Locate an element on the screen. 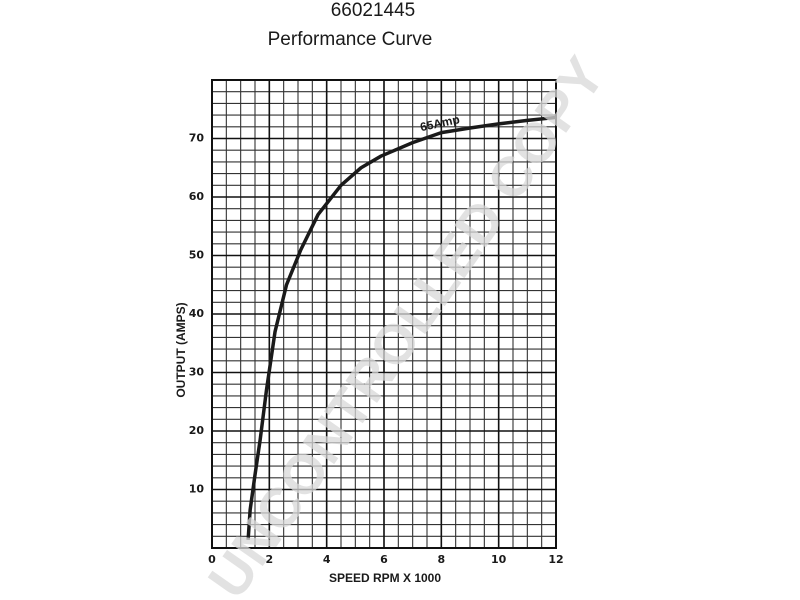  y-tick-label: 50 is located at coordinates (197, 255).